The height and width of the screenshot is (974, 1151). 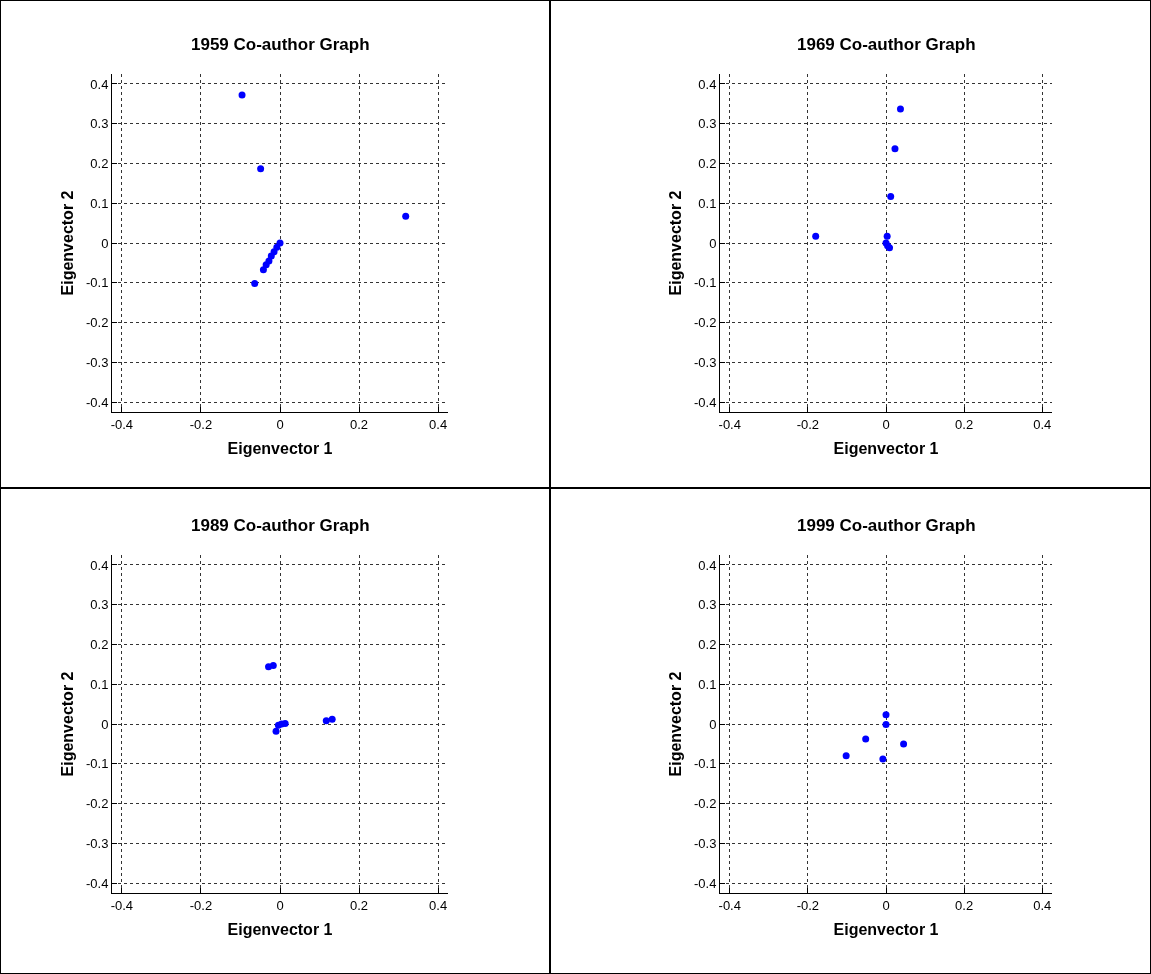 I want to click on chart-title: 1989 Co-author Graph, so click(x=280, y=525).